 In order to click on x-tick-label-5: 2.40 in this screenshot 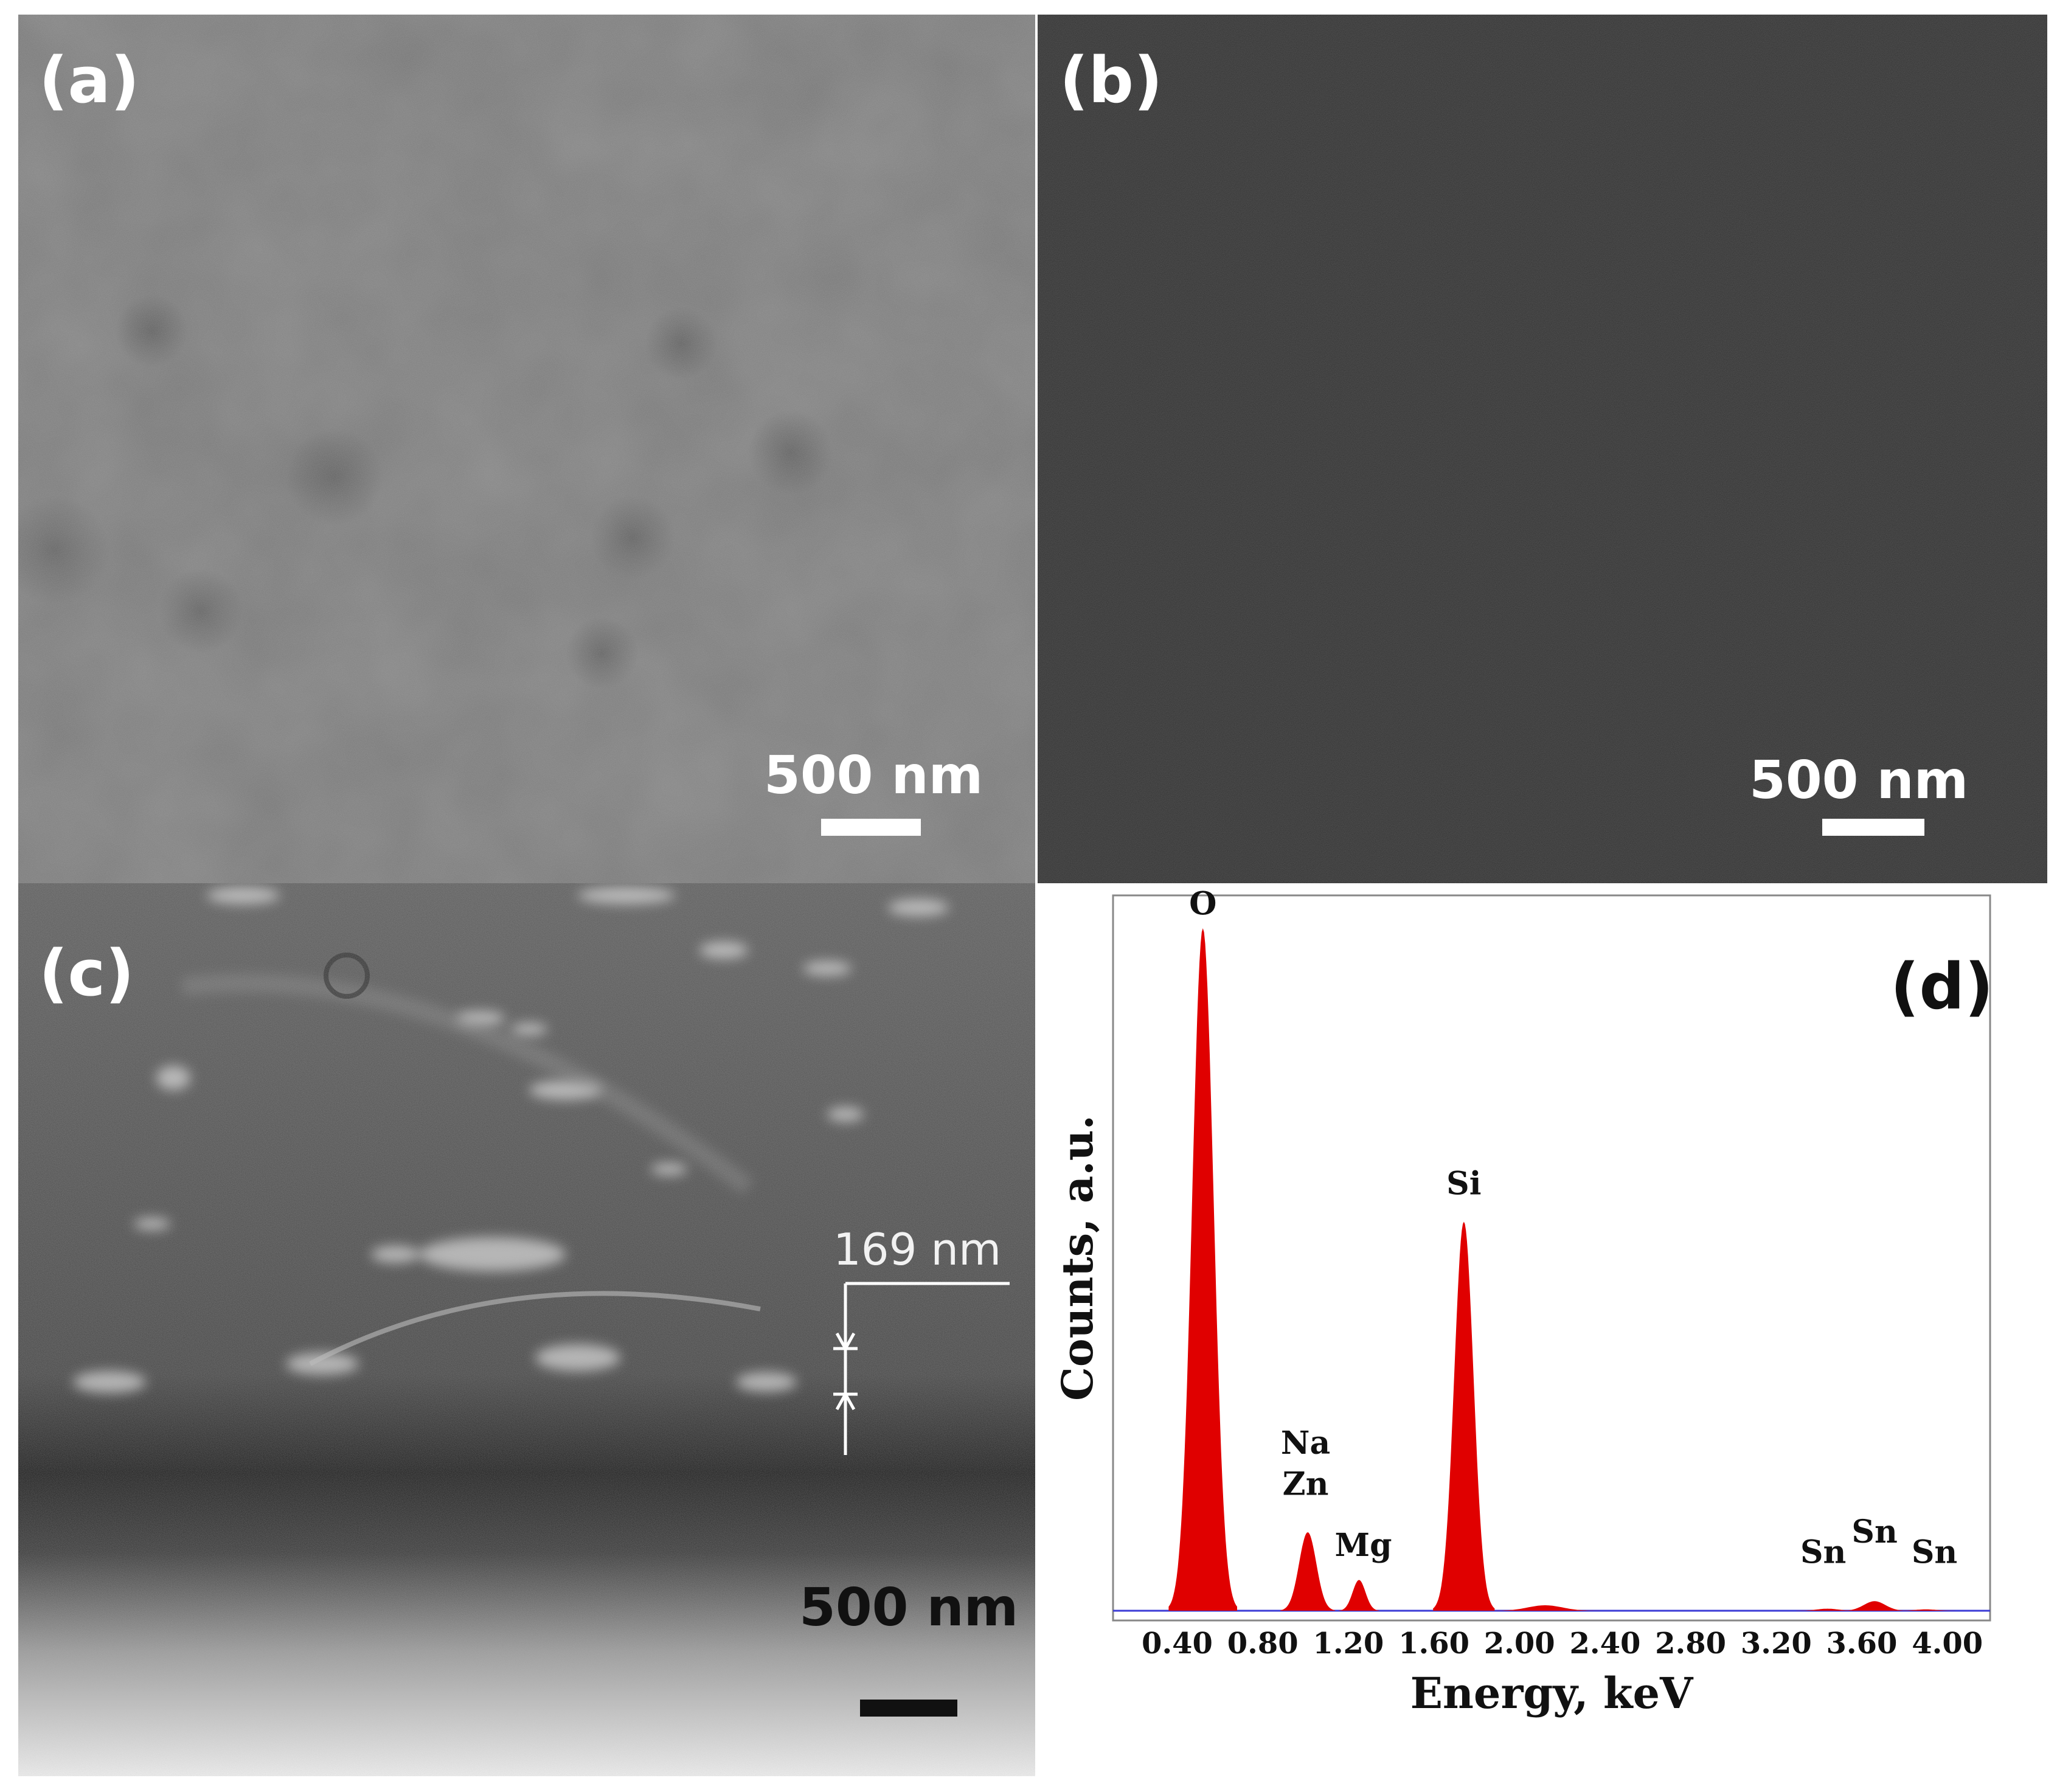, I will do `click(1604, 1644)`.